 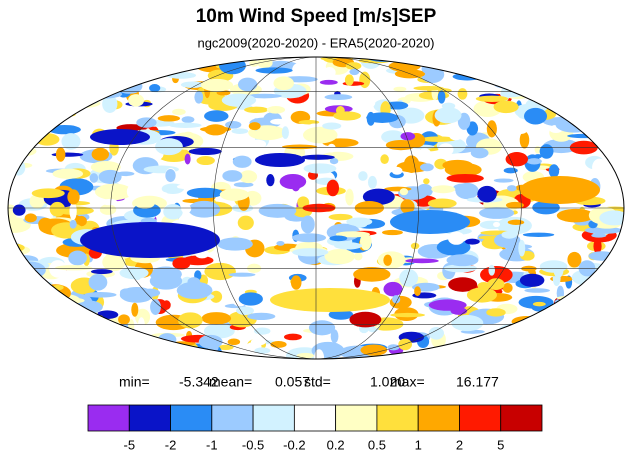 What do you see at coordinates (418, 444) in the screenshot?
I see `colorbar-label: 1` at bounding box center [418, 444].